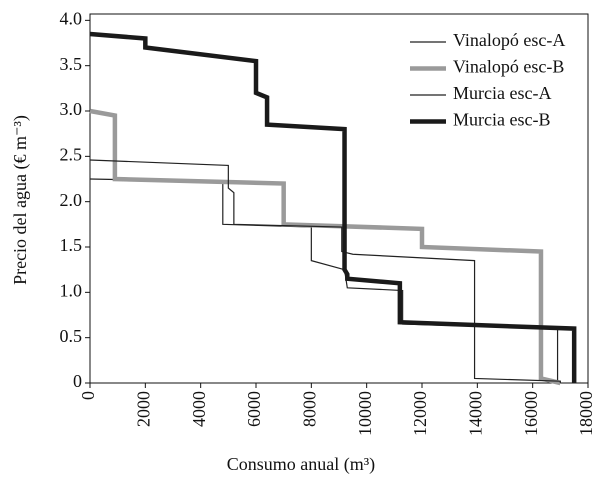 The image size is (603, 481). I want to click on y-tick-label: 0, so click(77, 381).